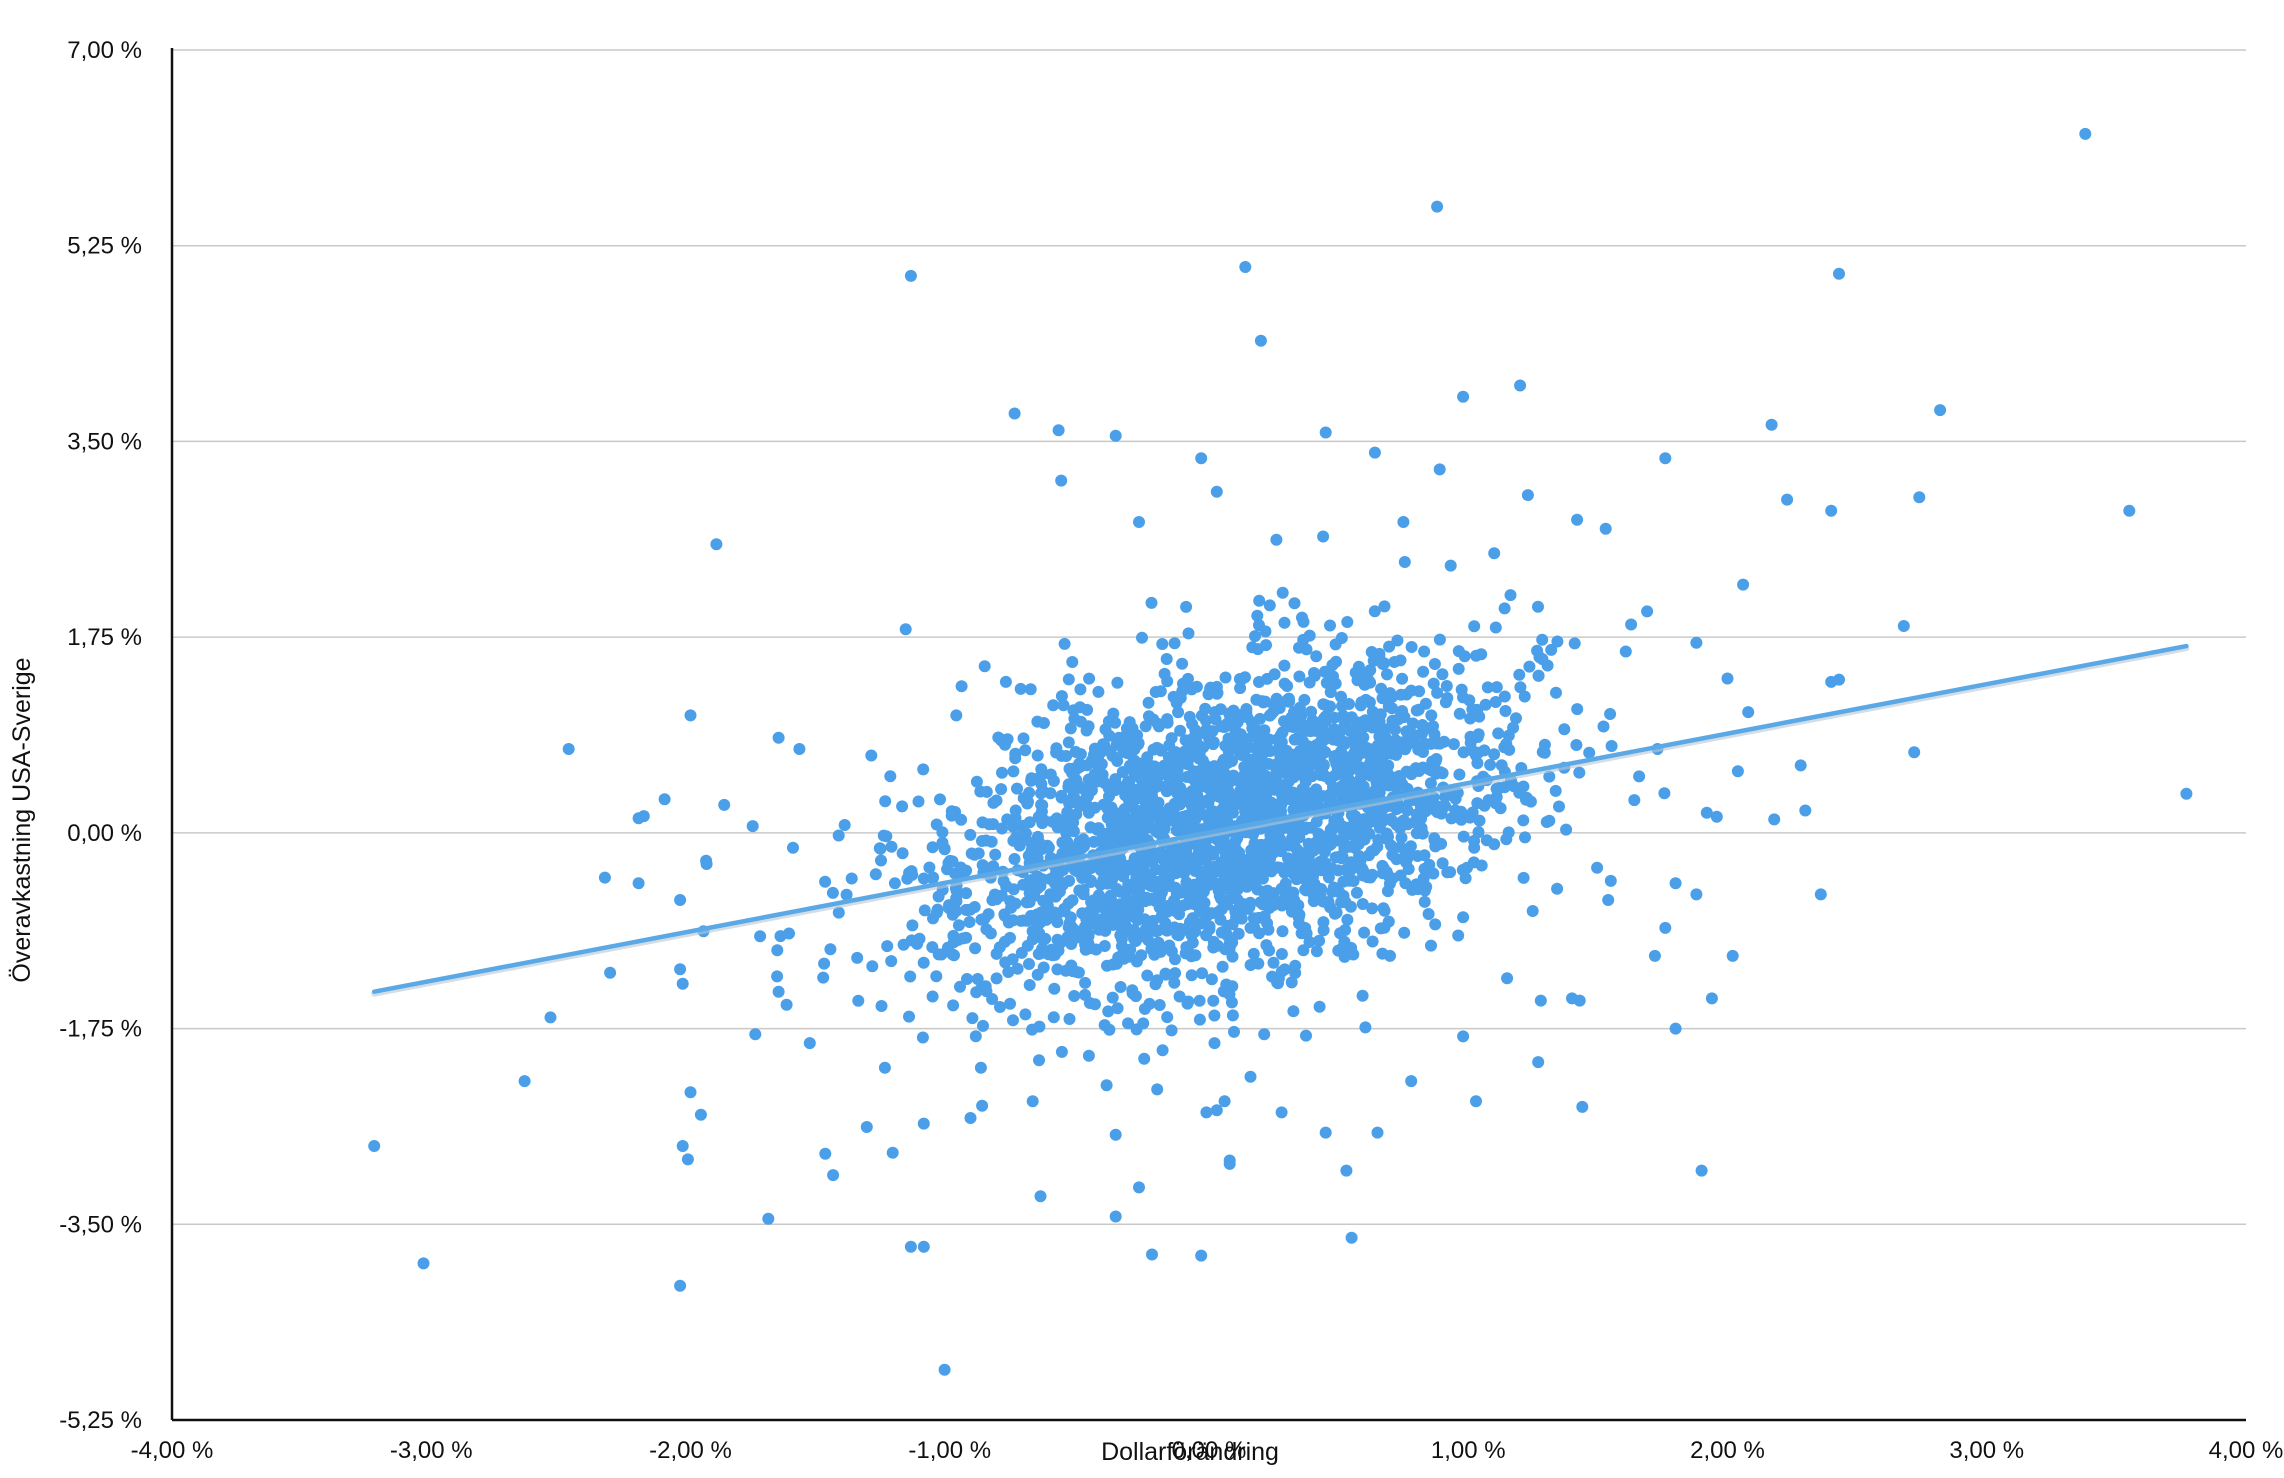 This screenshot has height=1478, width=2284. What do you see at coordinates (104, 441) in the screenshot?
I see `y-tick-label: 3,50 %` at bounding box center [104, 441].